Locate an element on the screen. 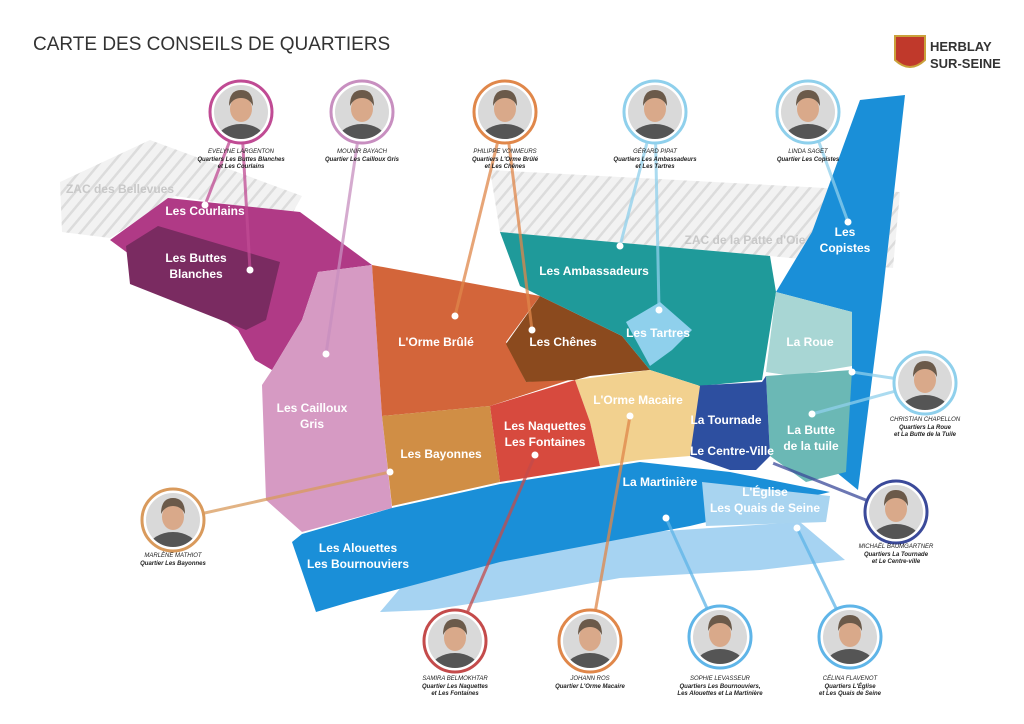 Image resolution: width=1024 pixels, height=724 pixels. person-role: Quartiers L'Église is located at coordinates (850, 686).